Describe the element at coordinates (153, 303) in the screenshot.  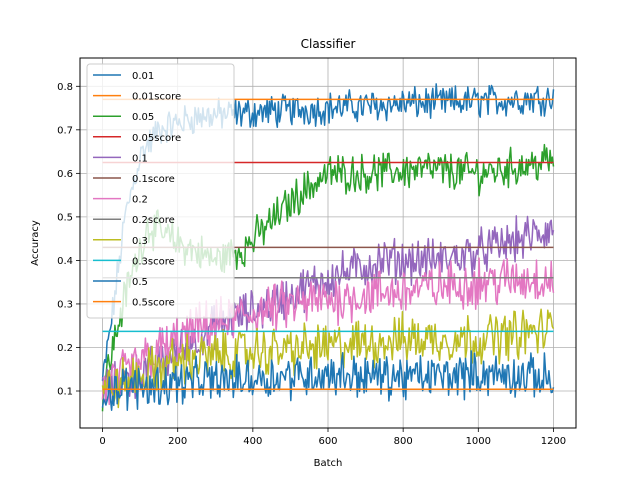
I see `legend-entry: 0.5score` at that location.